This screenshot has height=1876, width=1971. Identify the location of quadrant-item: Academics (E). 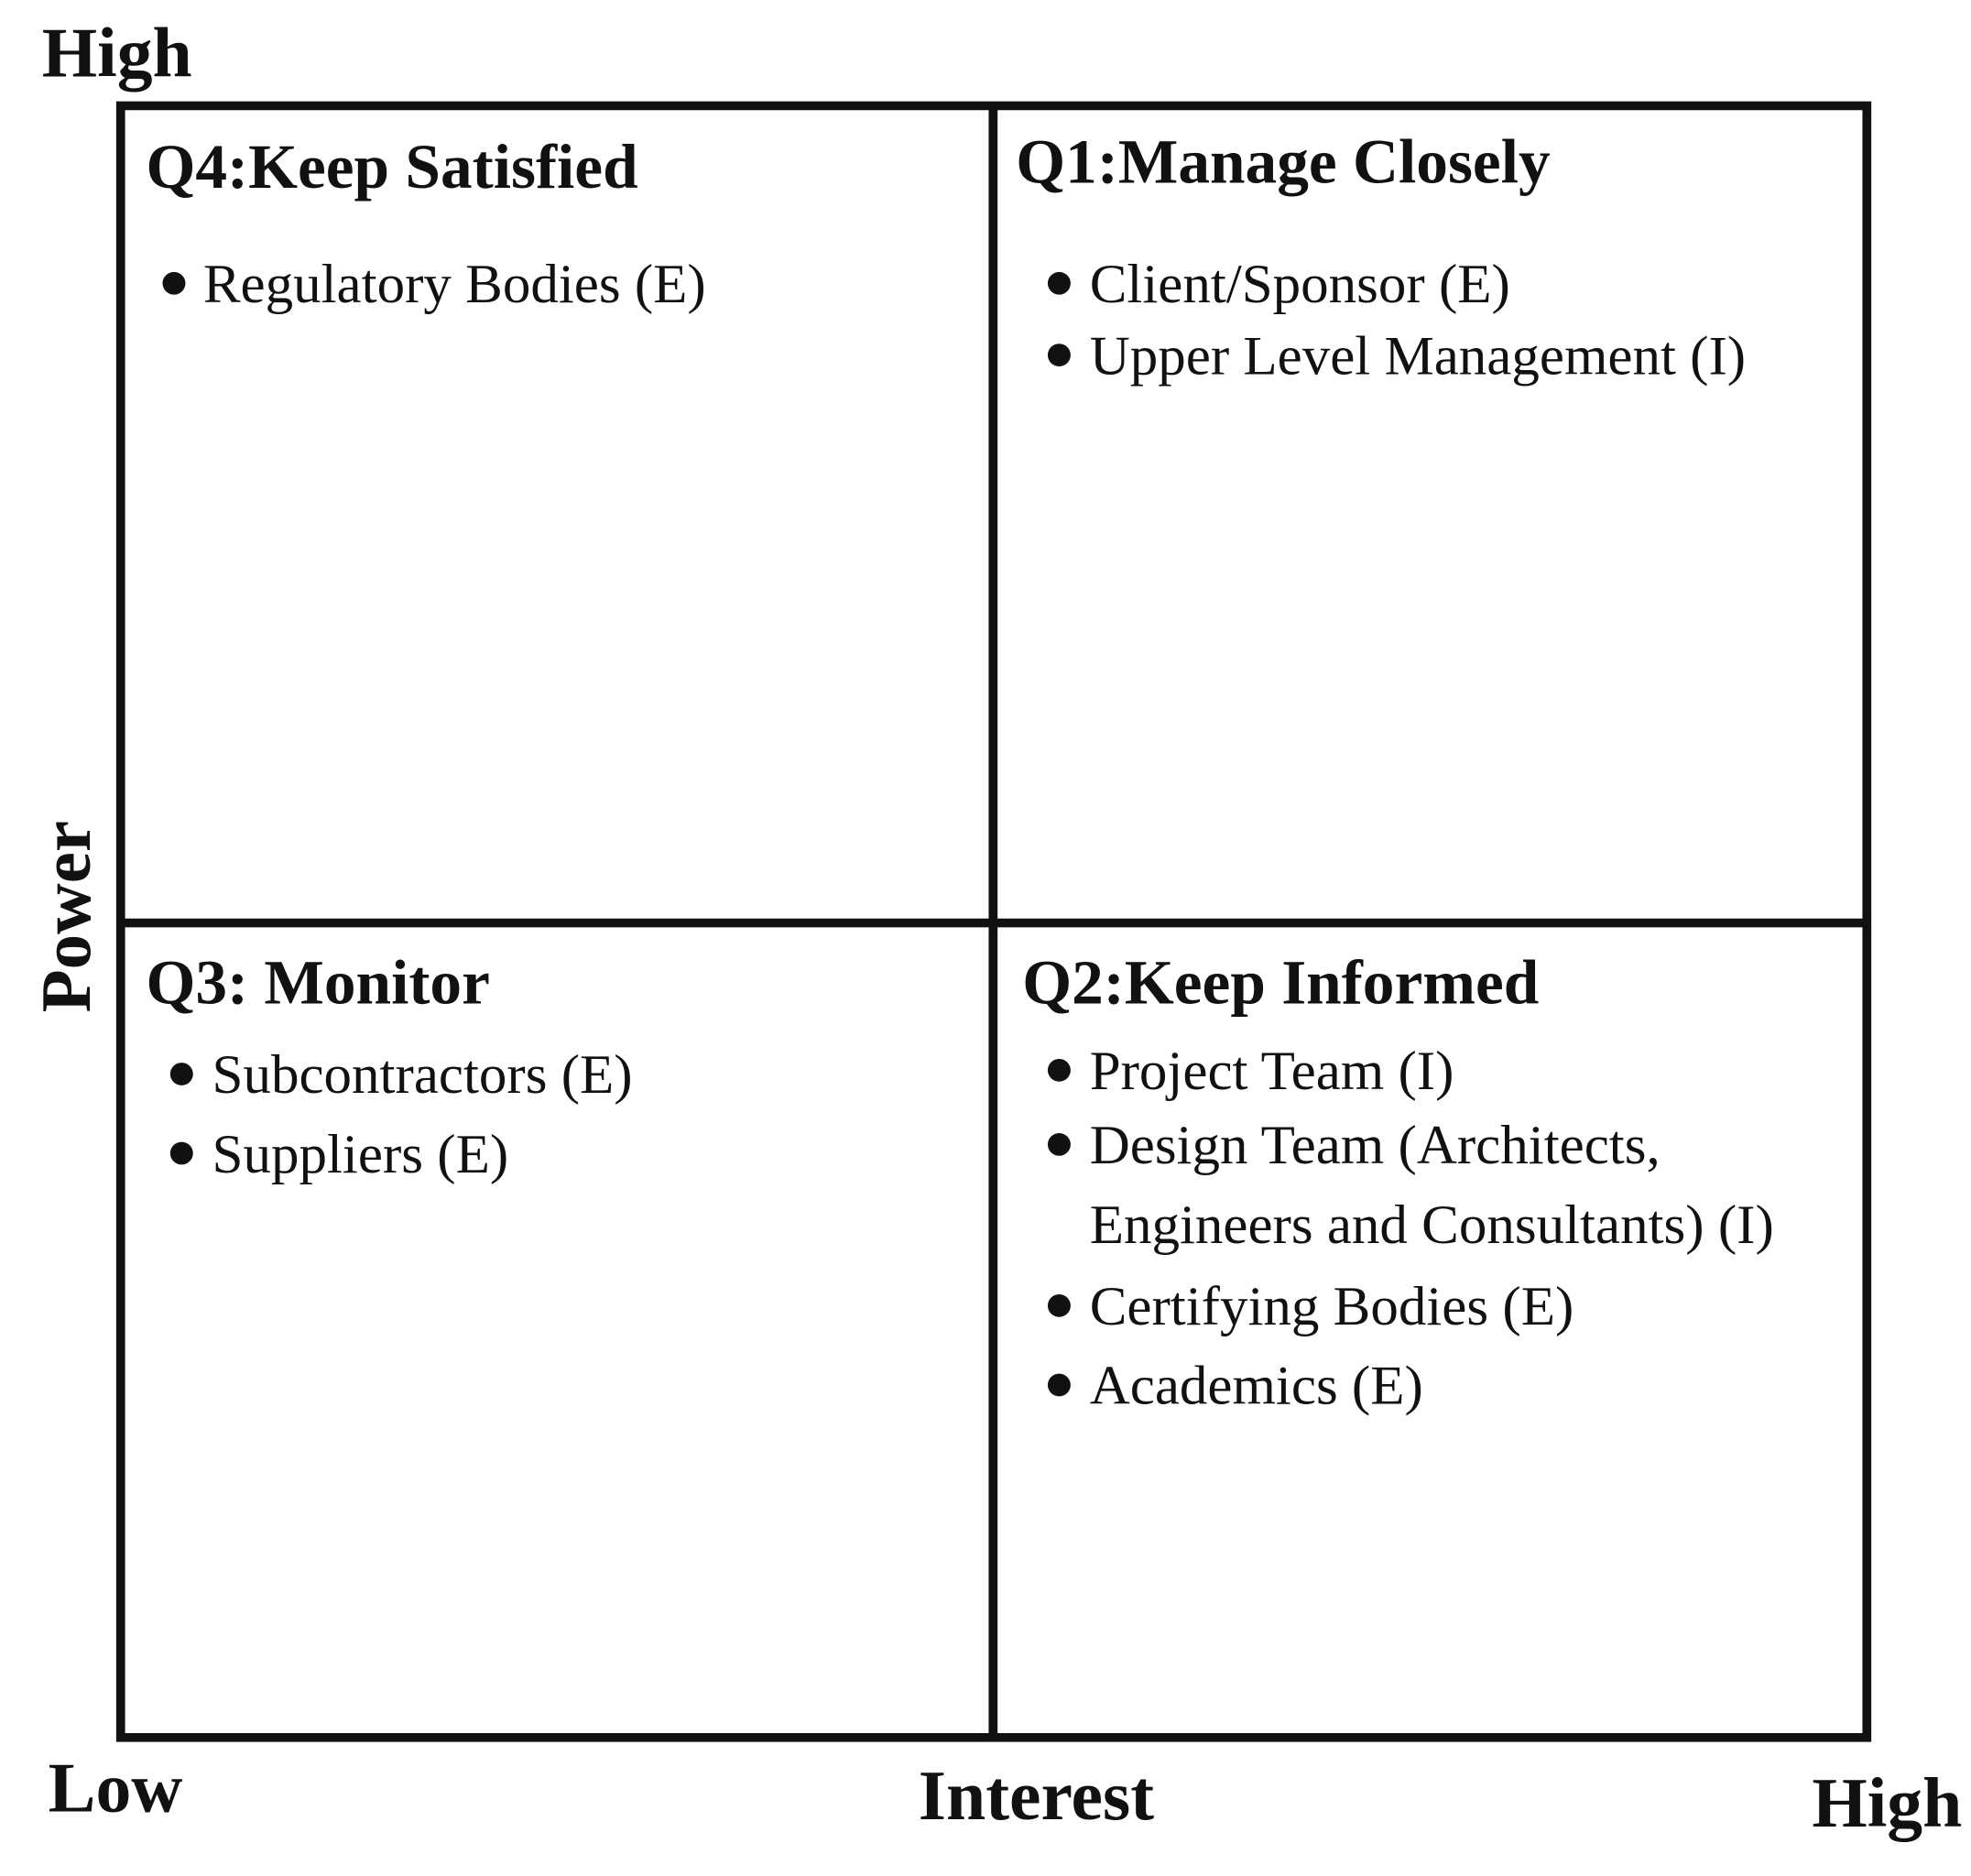
(1256, 1386).